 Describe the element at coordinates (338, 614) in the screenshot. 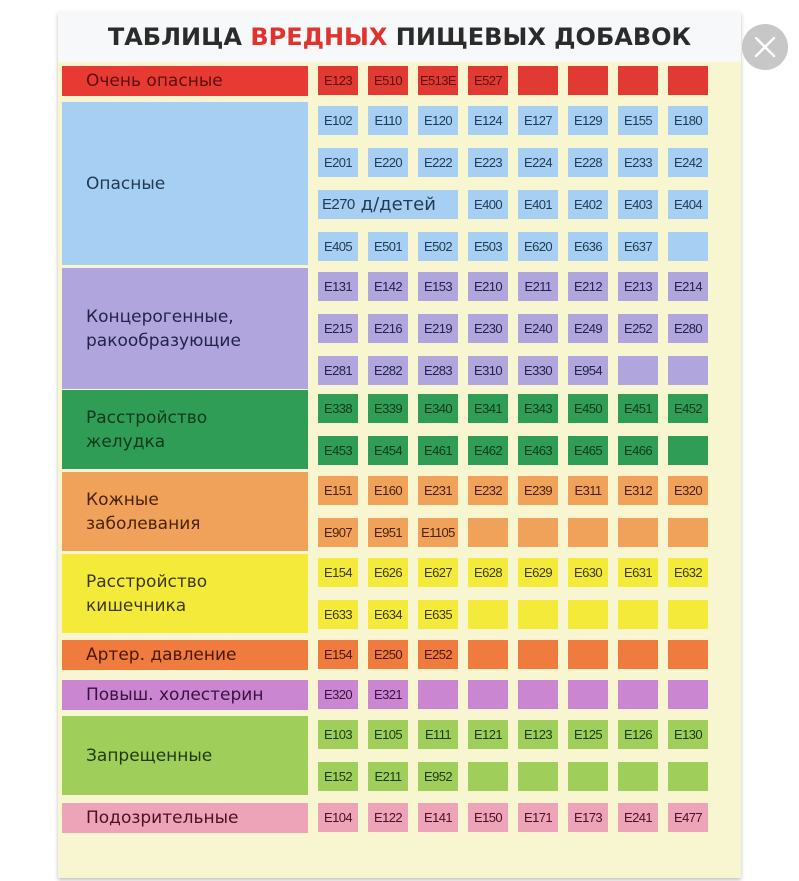

I see `additive-code: E633` at that location.